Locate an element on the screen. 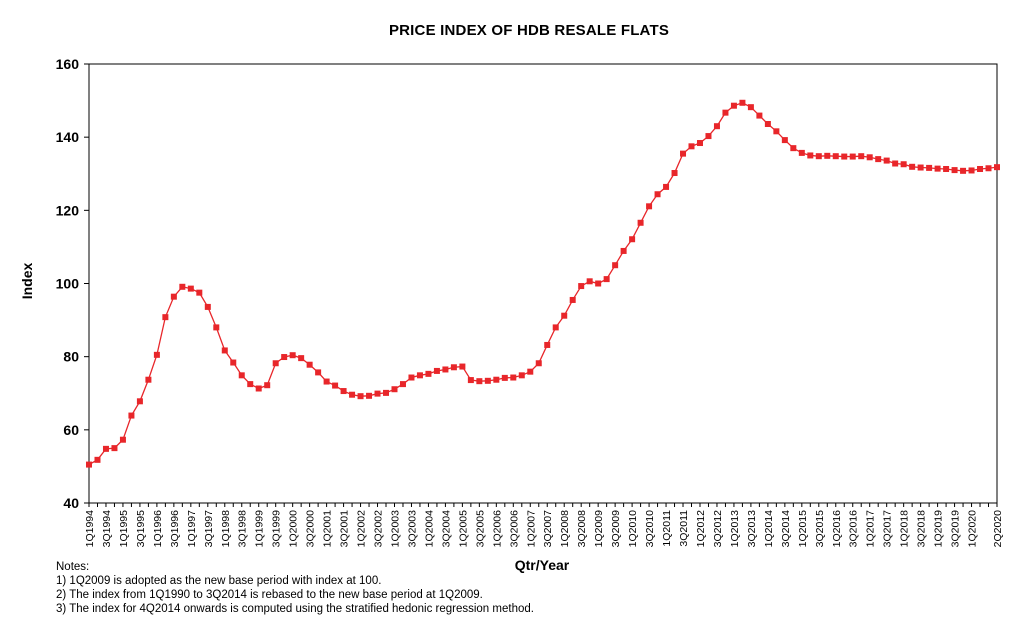 The width and height of the screenshot is (1024, 626). y-tick-label: 100 is located at coordinates (68, 284).